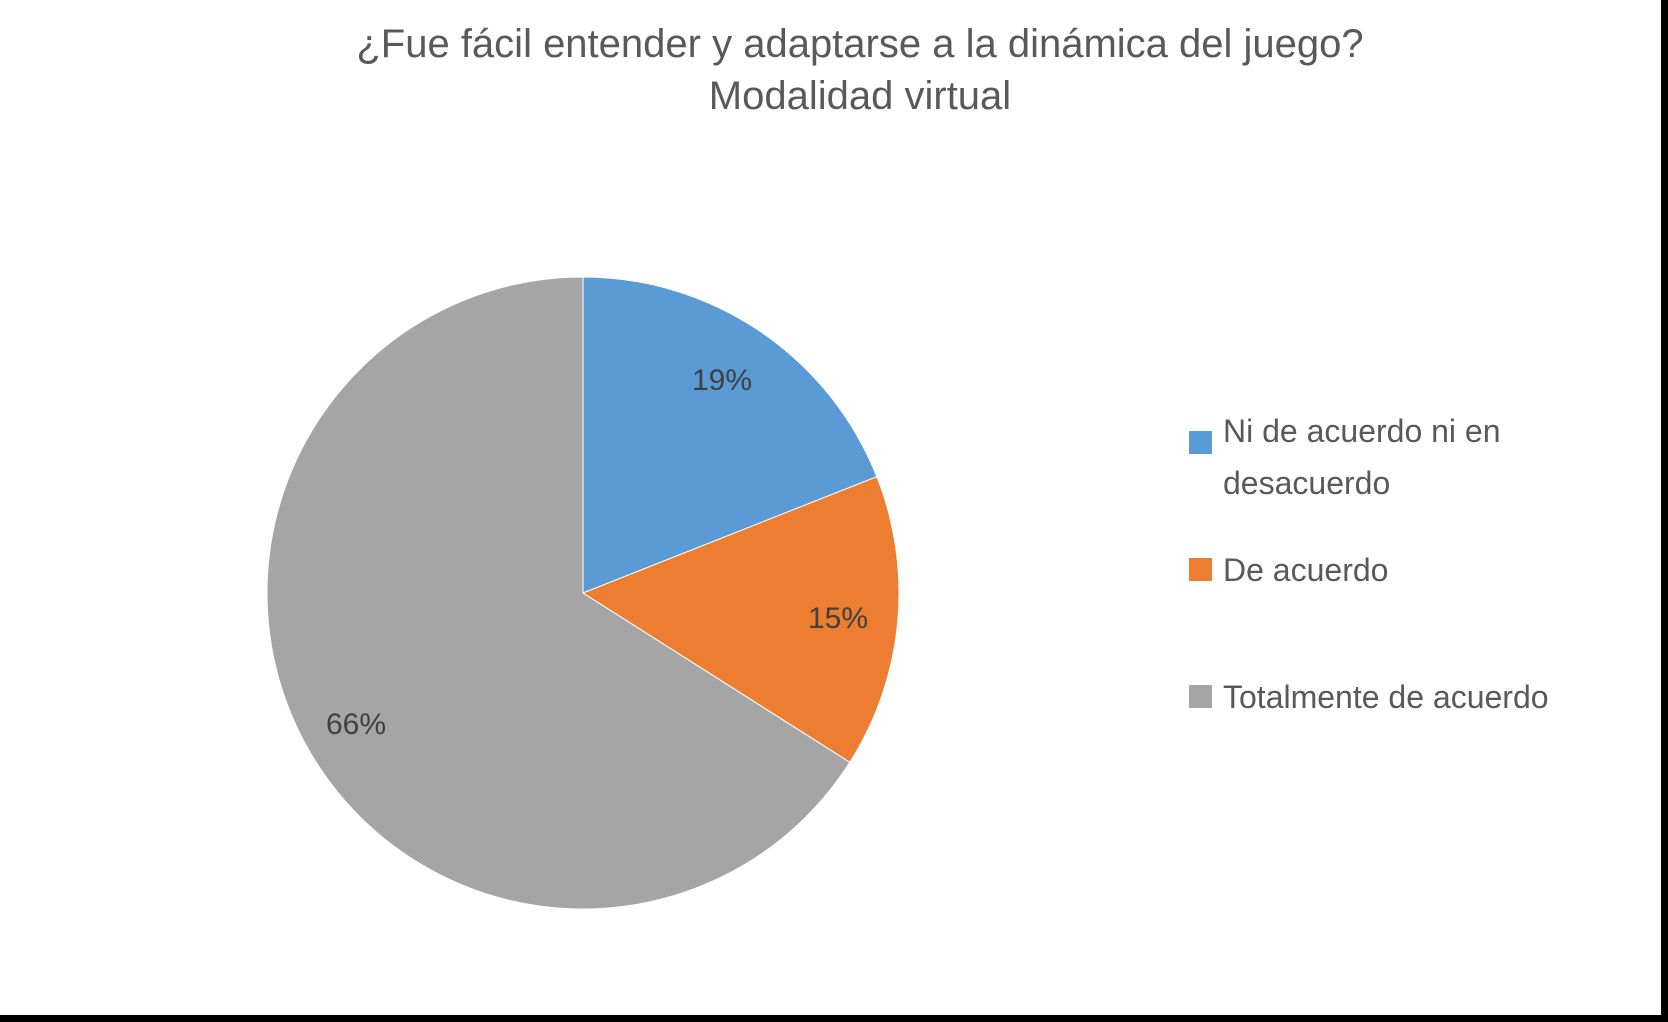  Describe the element at coordinates (1200, 442) in the screenshot. I see `legend-swatch-blue` at that location.